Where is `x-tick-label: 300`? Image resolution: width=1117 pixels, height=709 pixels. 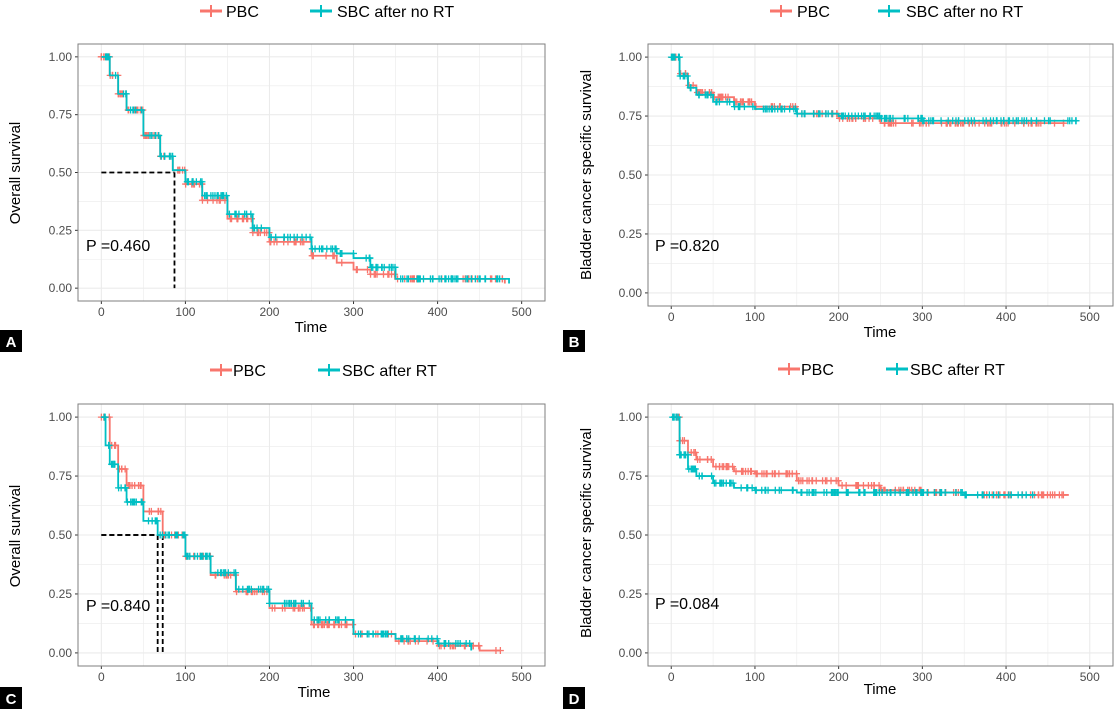
x-tick-label: 300 is located at coordinates (922, 317).